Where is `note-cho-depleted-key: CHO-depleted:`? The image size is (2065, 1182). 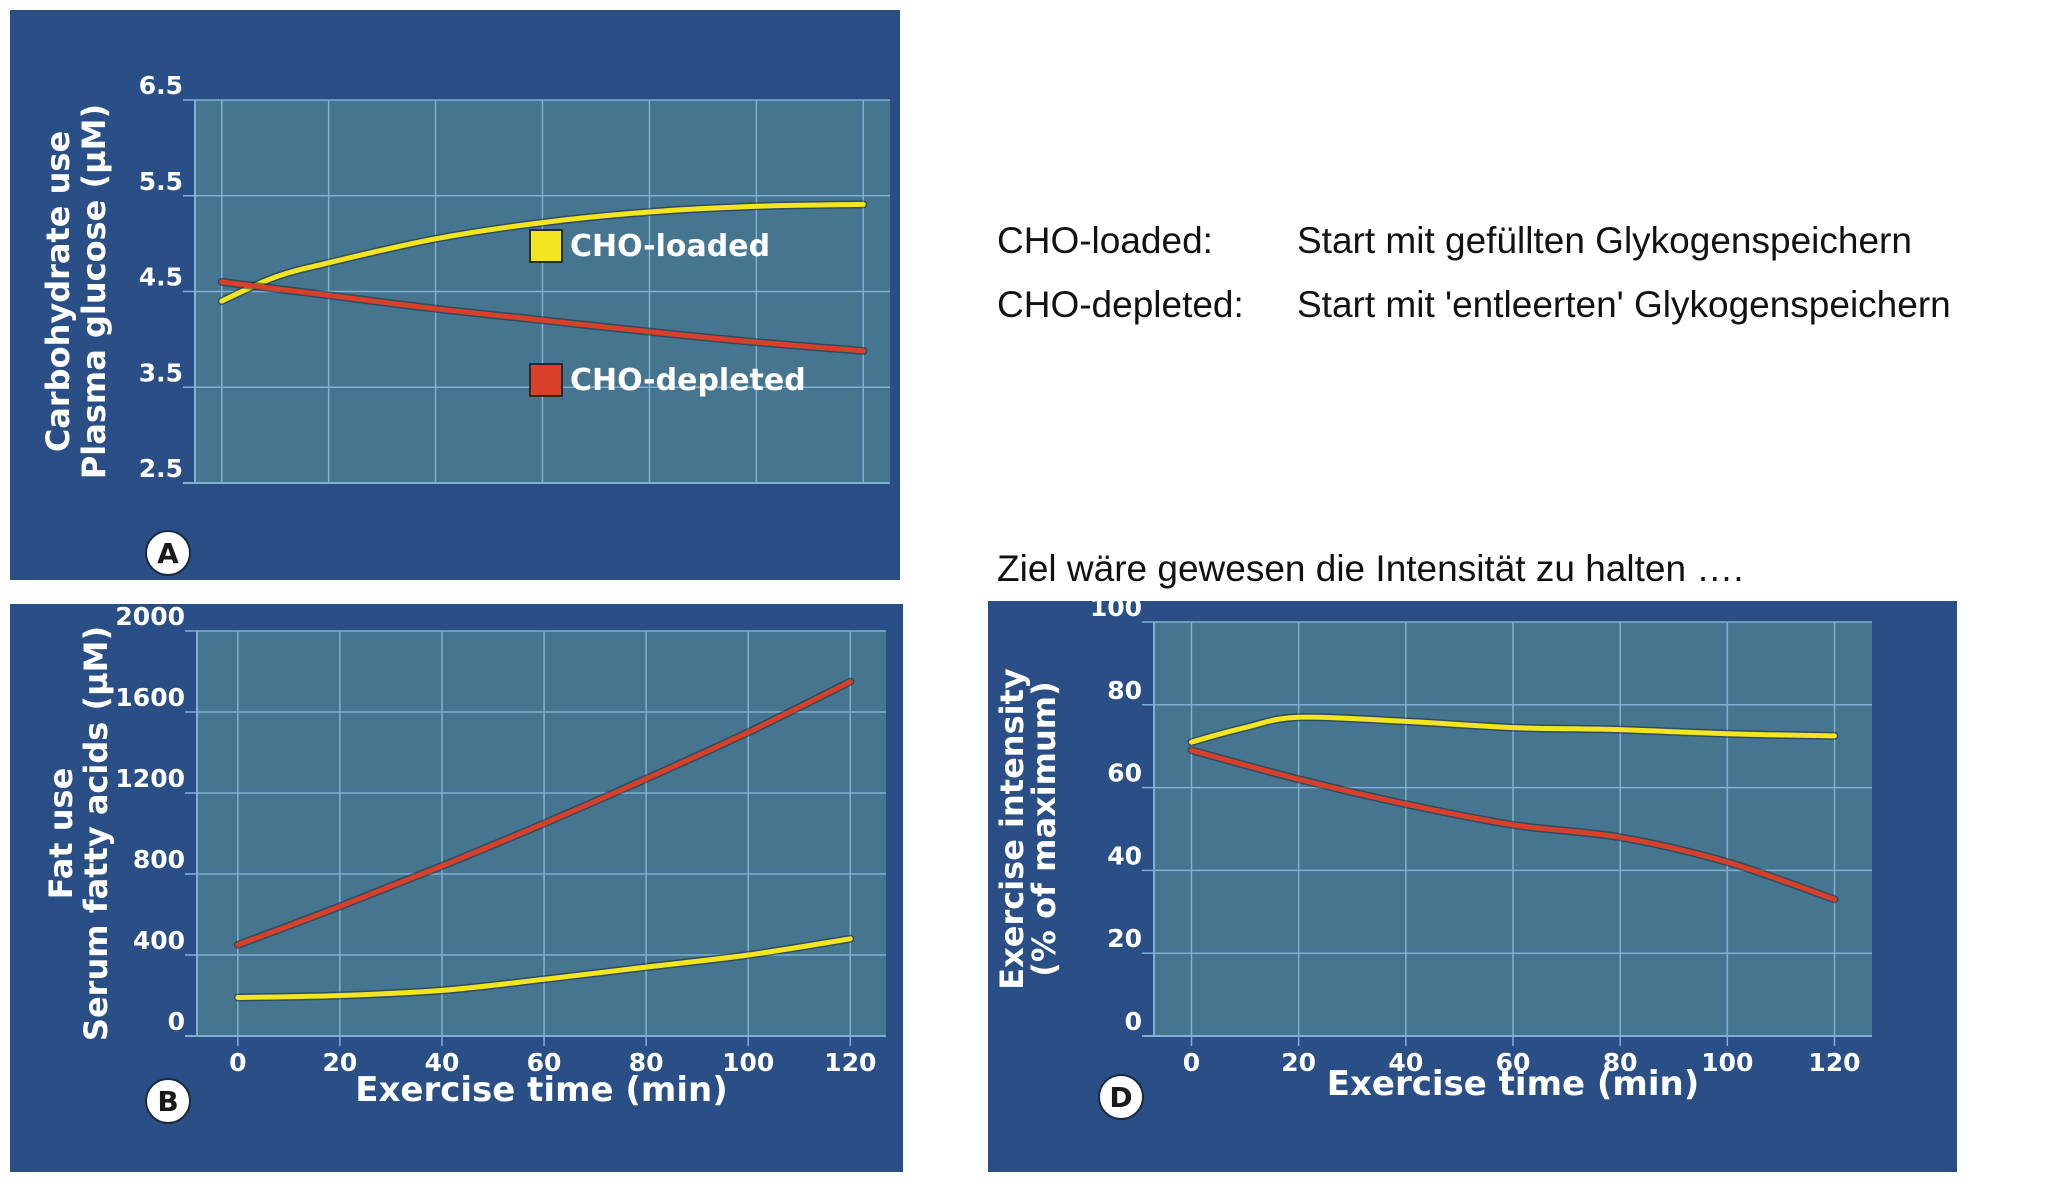 note-cho-depleted-key: CHO-depleted: is located at coordinates (1120, 304).